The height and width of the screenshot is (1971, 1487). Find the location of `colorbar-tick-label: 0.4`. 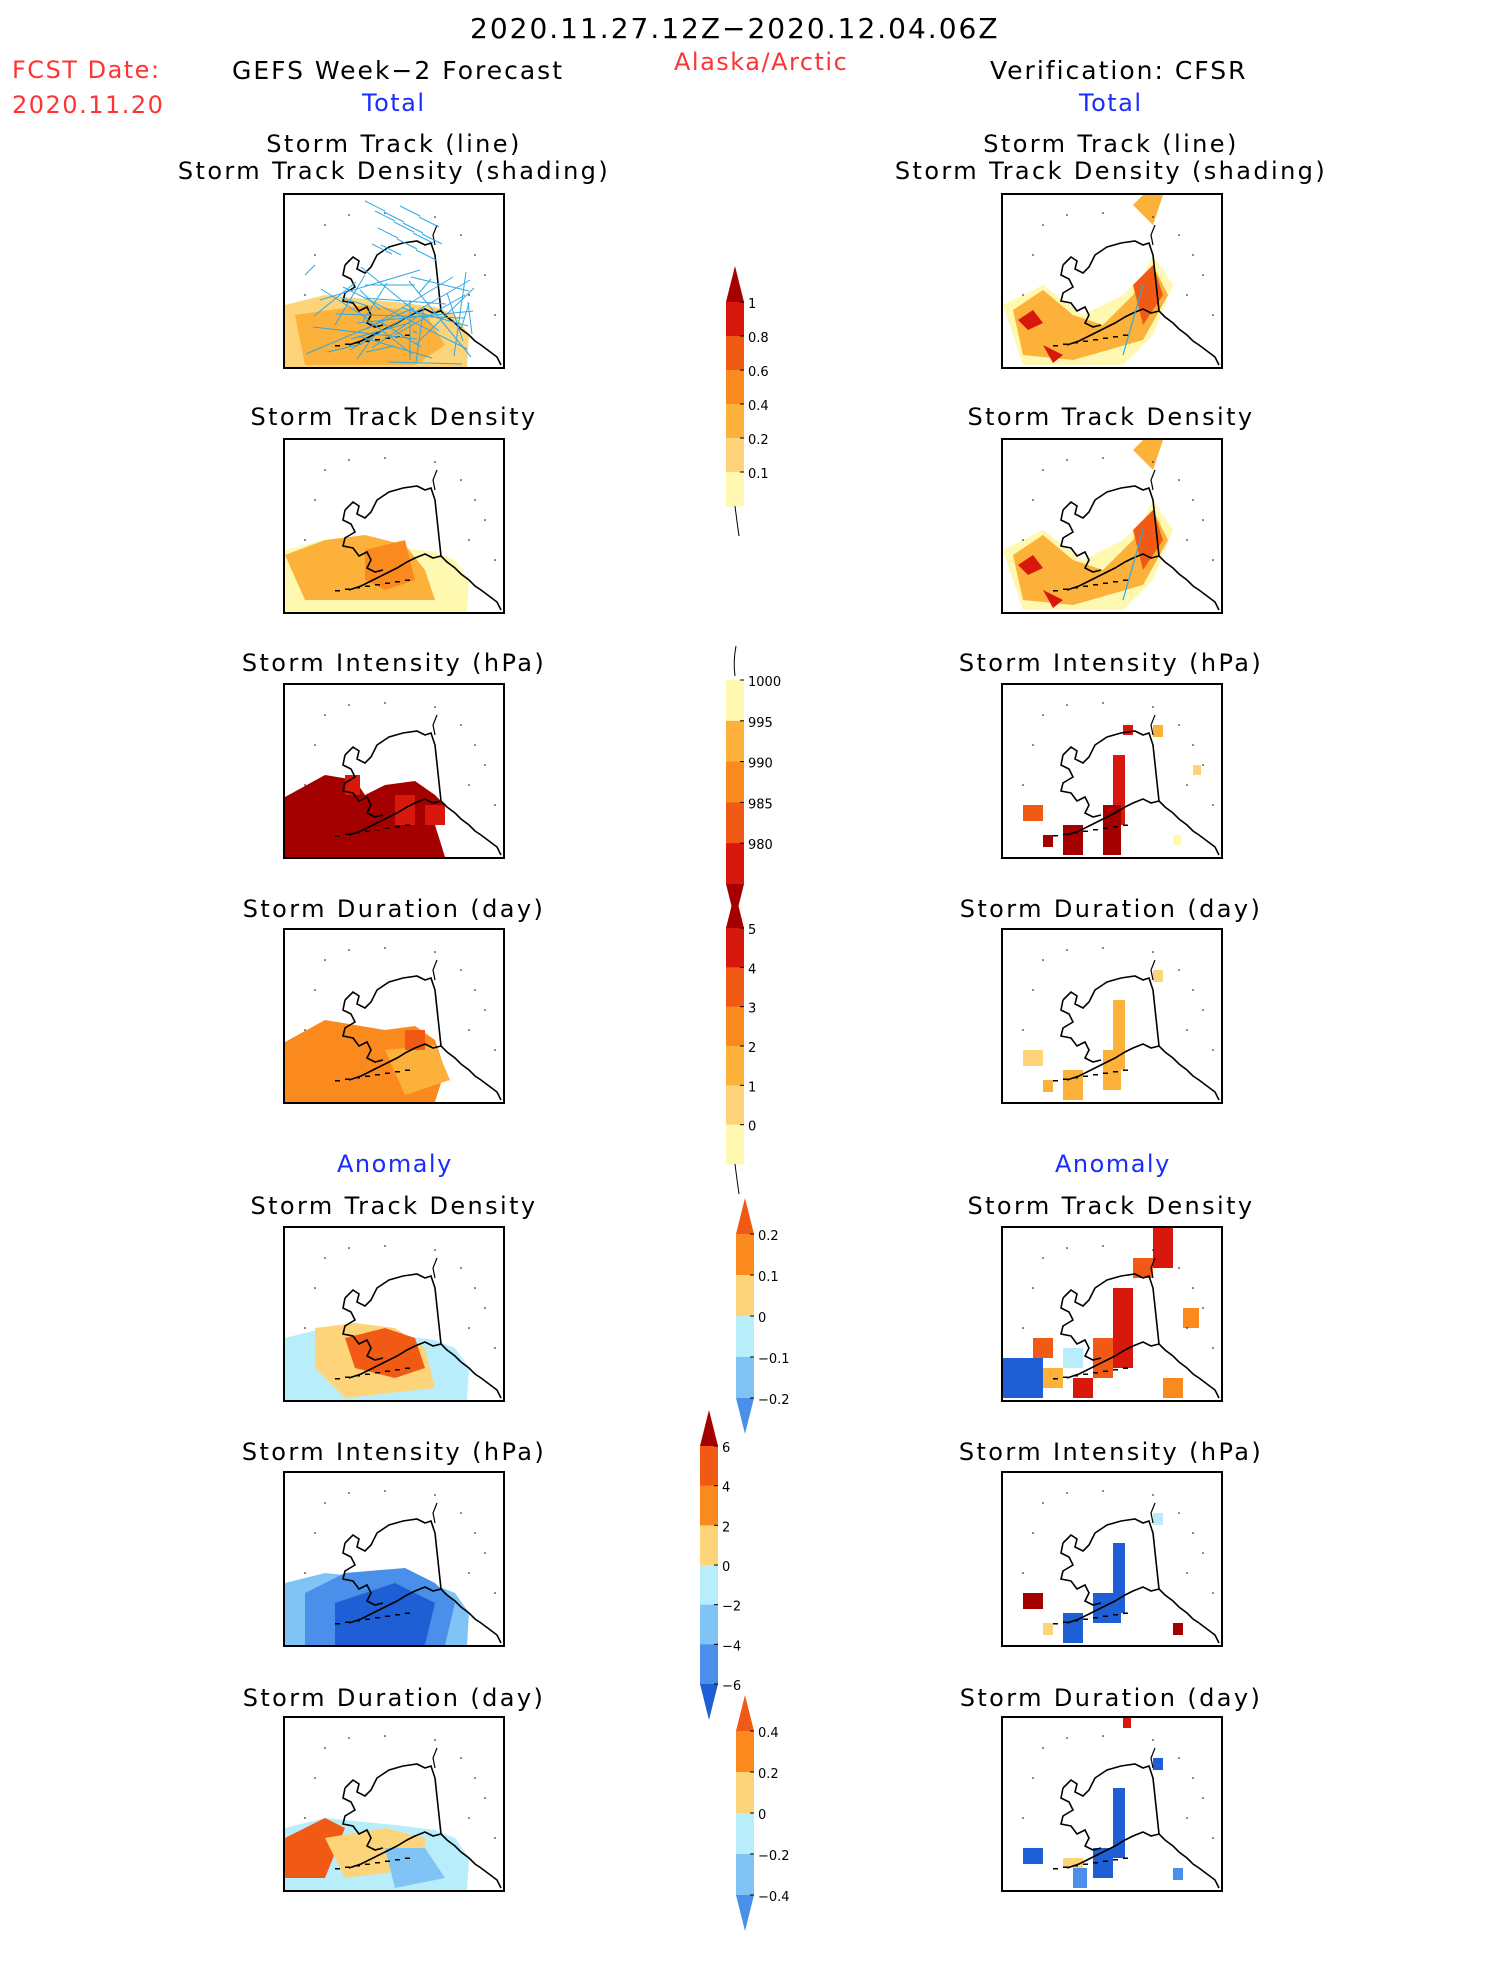

colorbar-tick-label: 0.4 is located at coordinates (758, 406).